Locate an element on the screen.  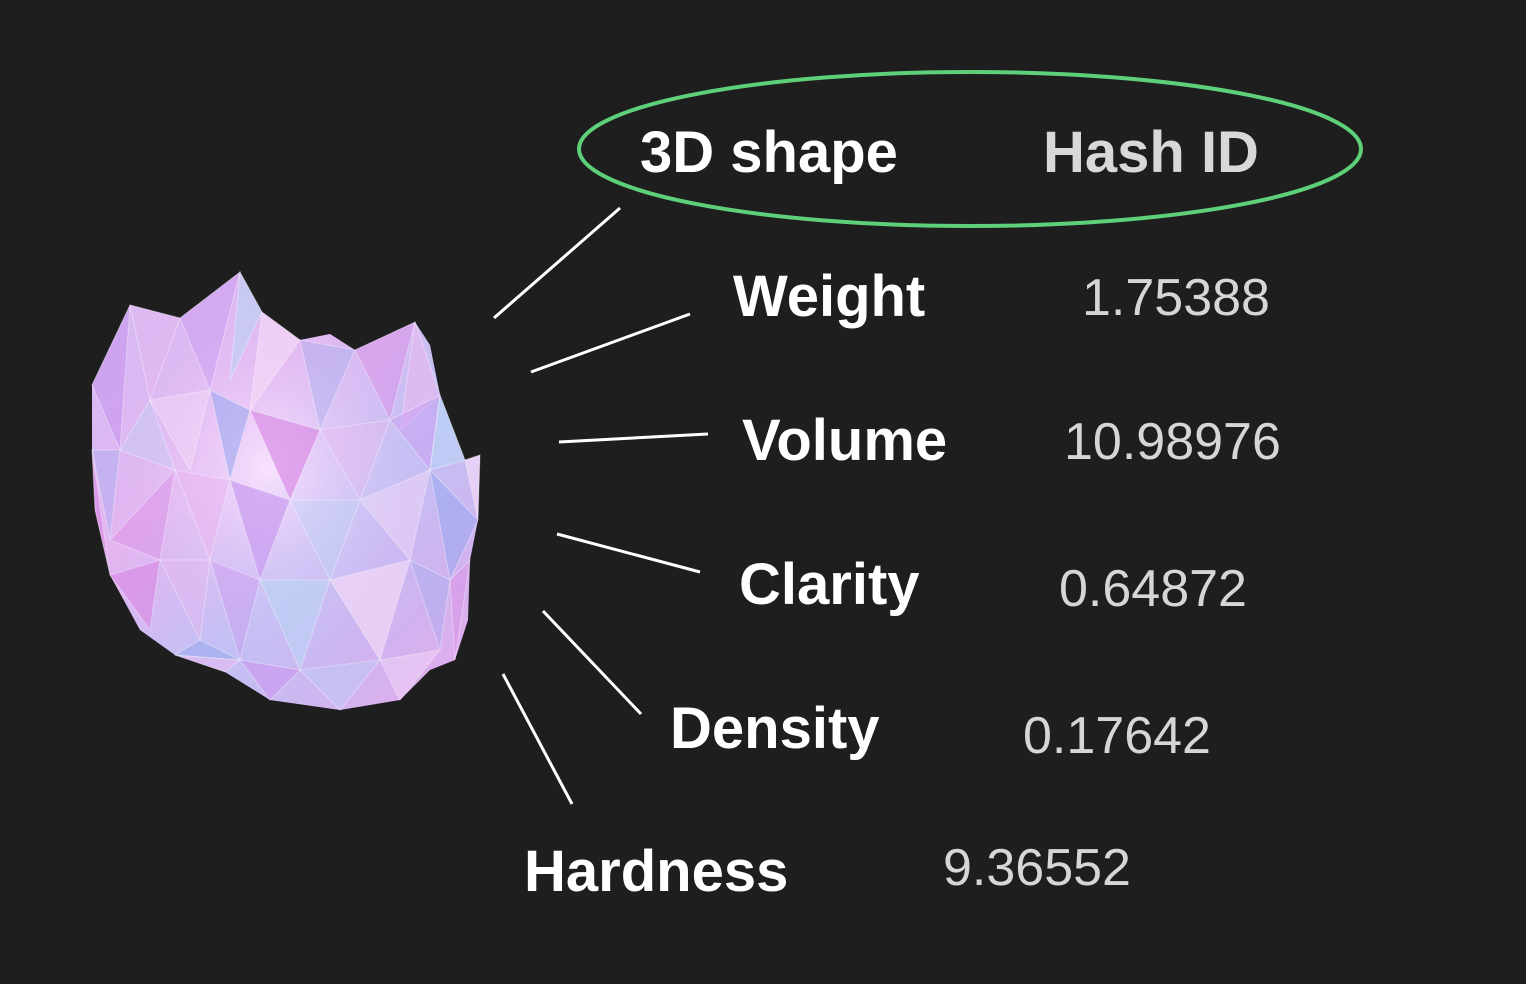
connector-weight is located at coordinates (610, 343).